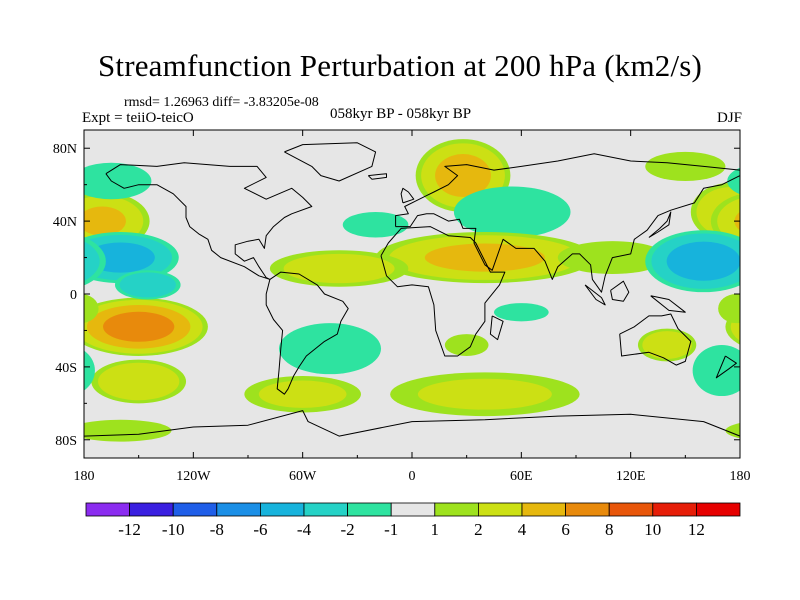  I want to click on colorbar-label: -2, so click(348, 529).